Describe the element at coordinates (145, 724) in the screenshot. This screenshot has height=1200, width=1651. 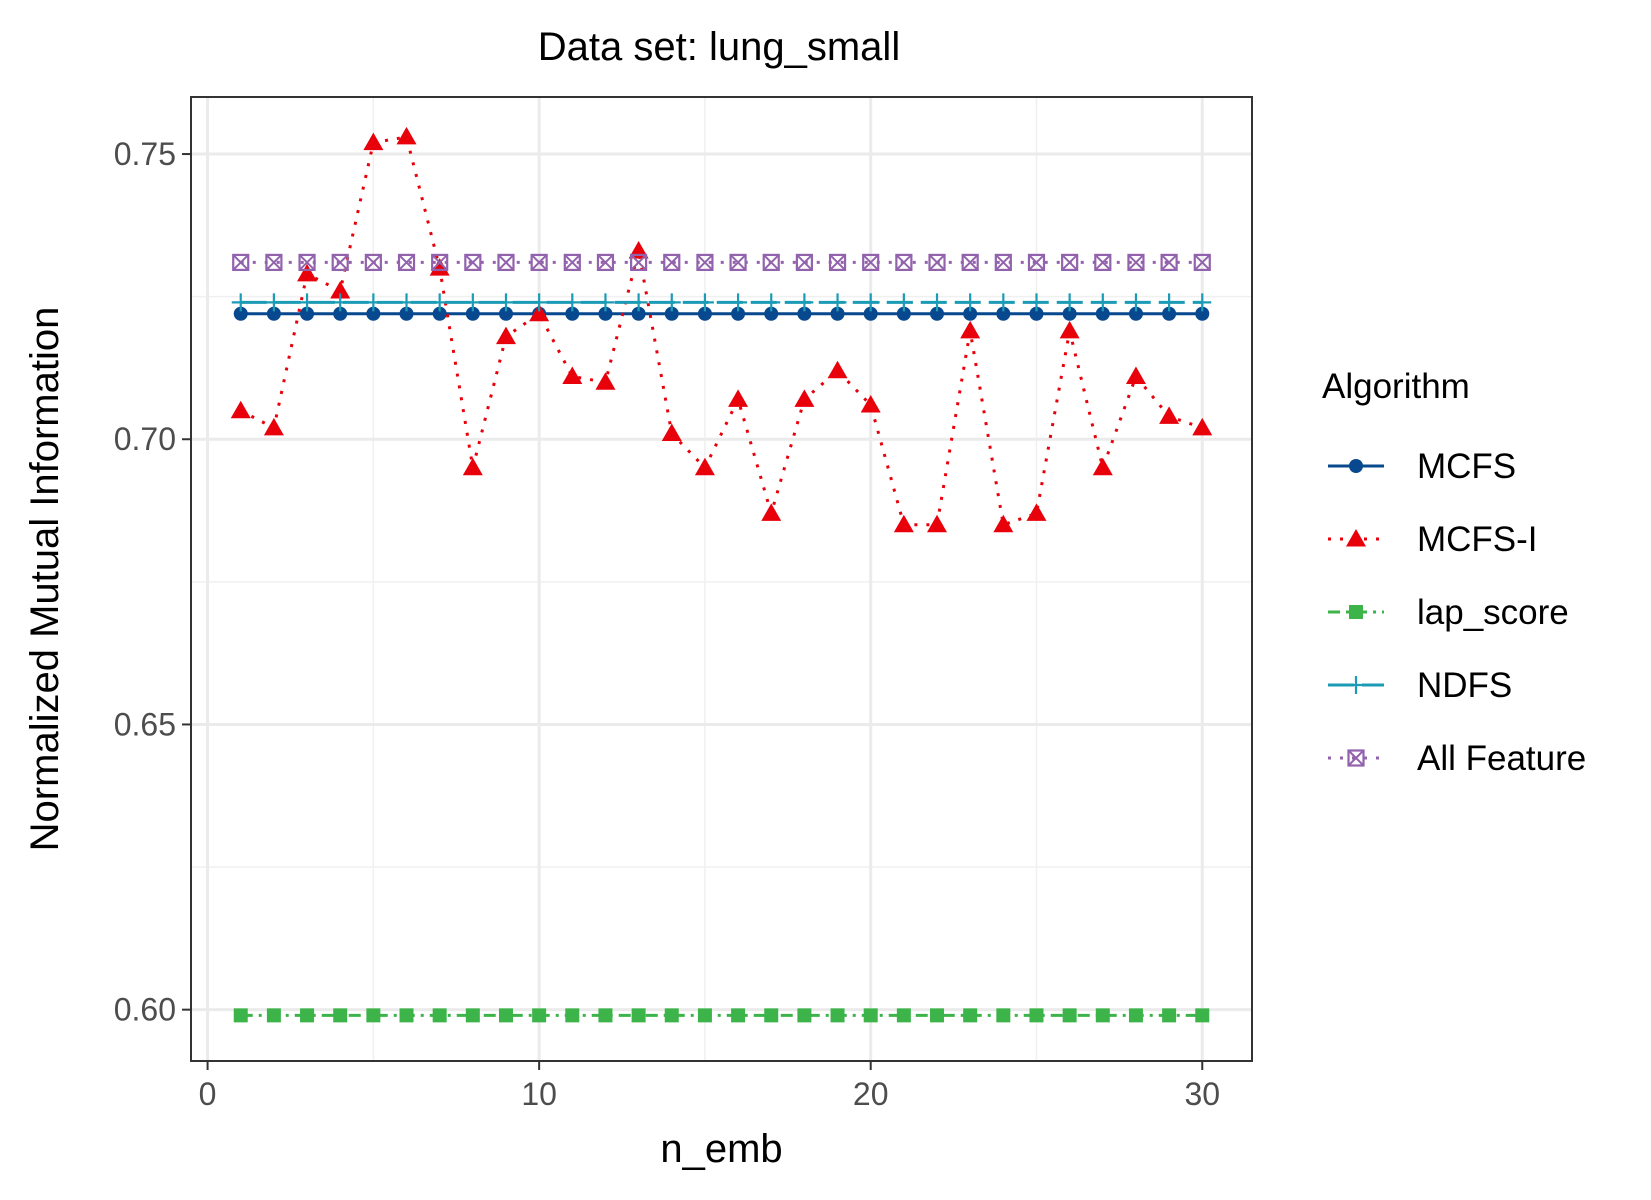
I see `y-tick-label: 0.65` at that location.